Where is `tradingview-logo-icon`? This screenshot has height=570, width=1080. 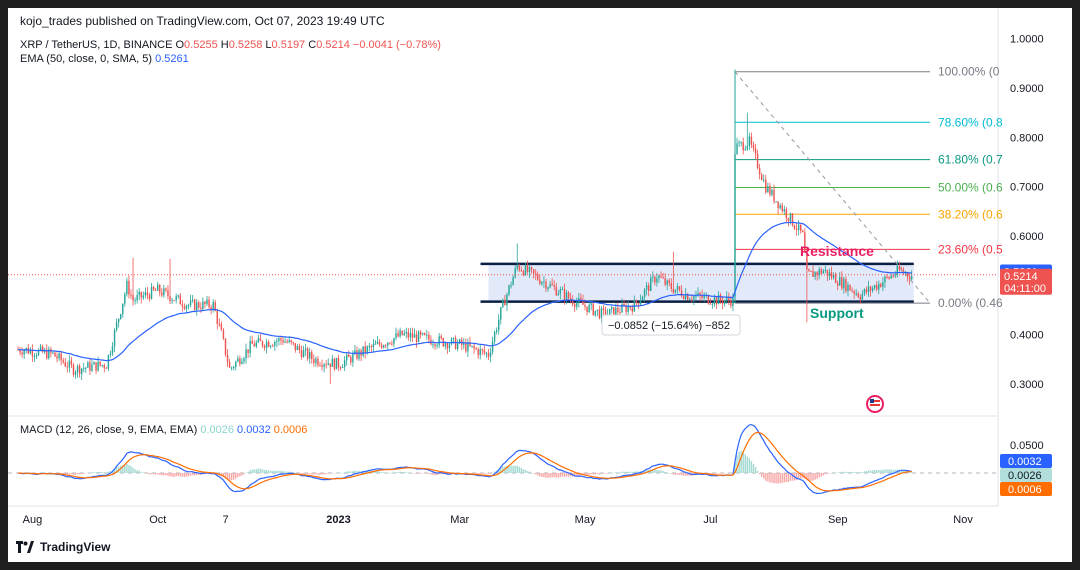 tradingview-logo-icon is located at coordinates (25, 547).